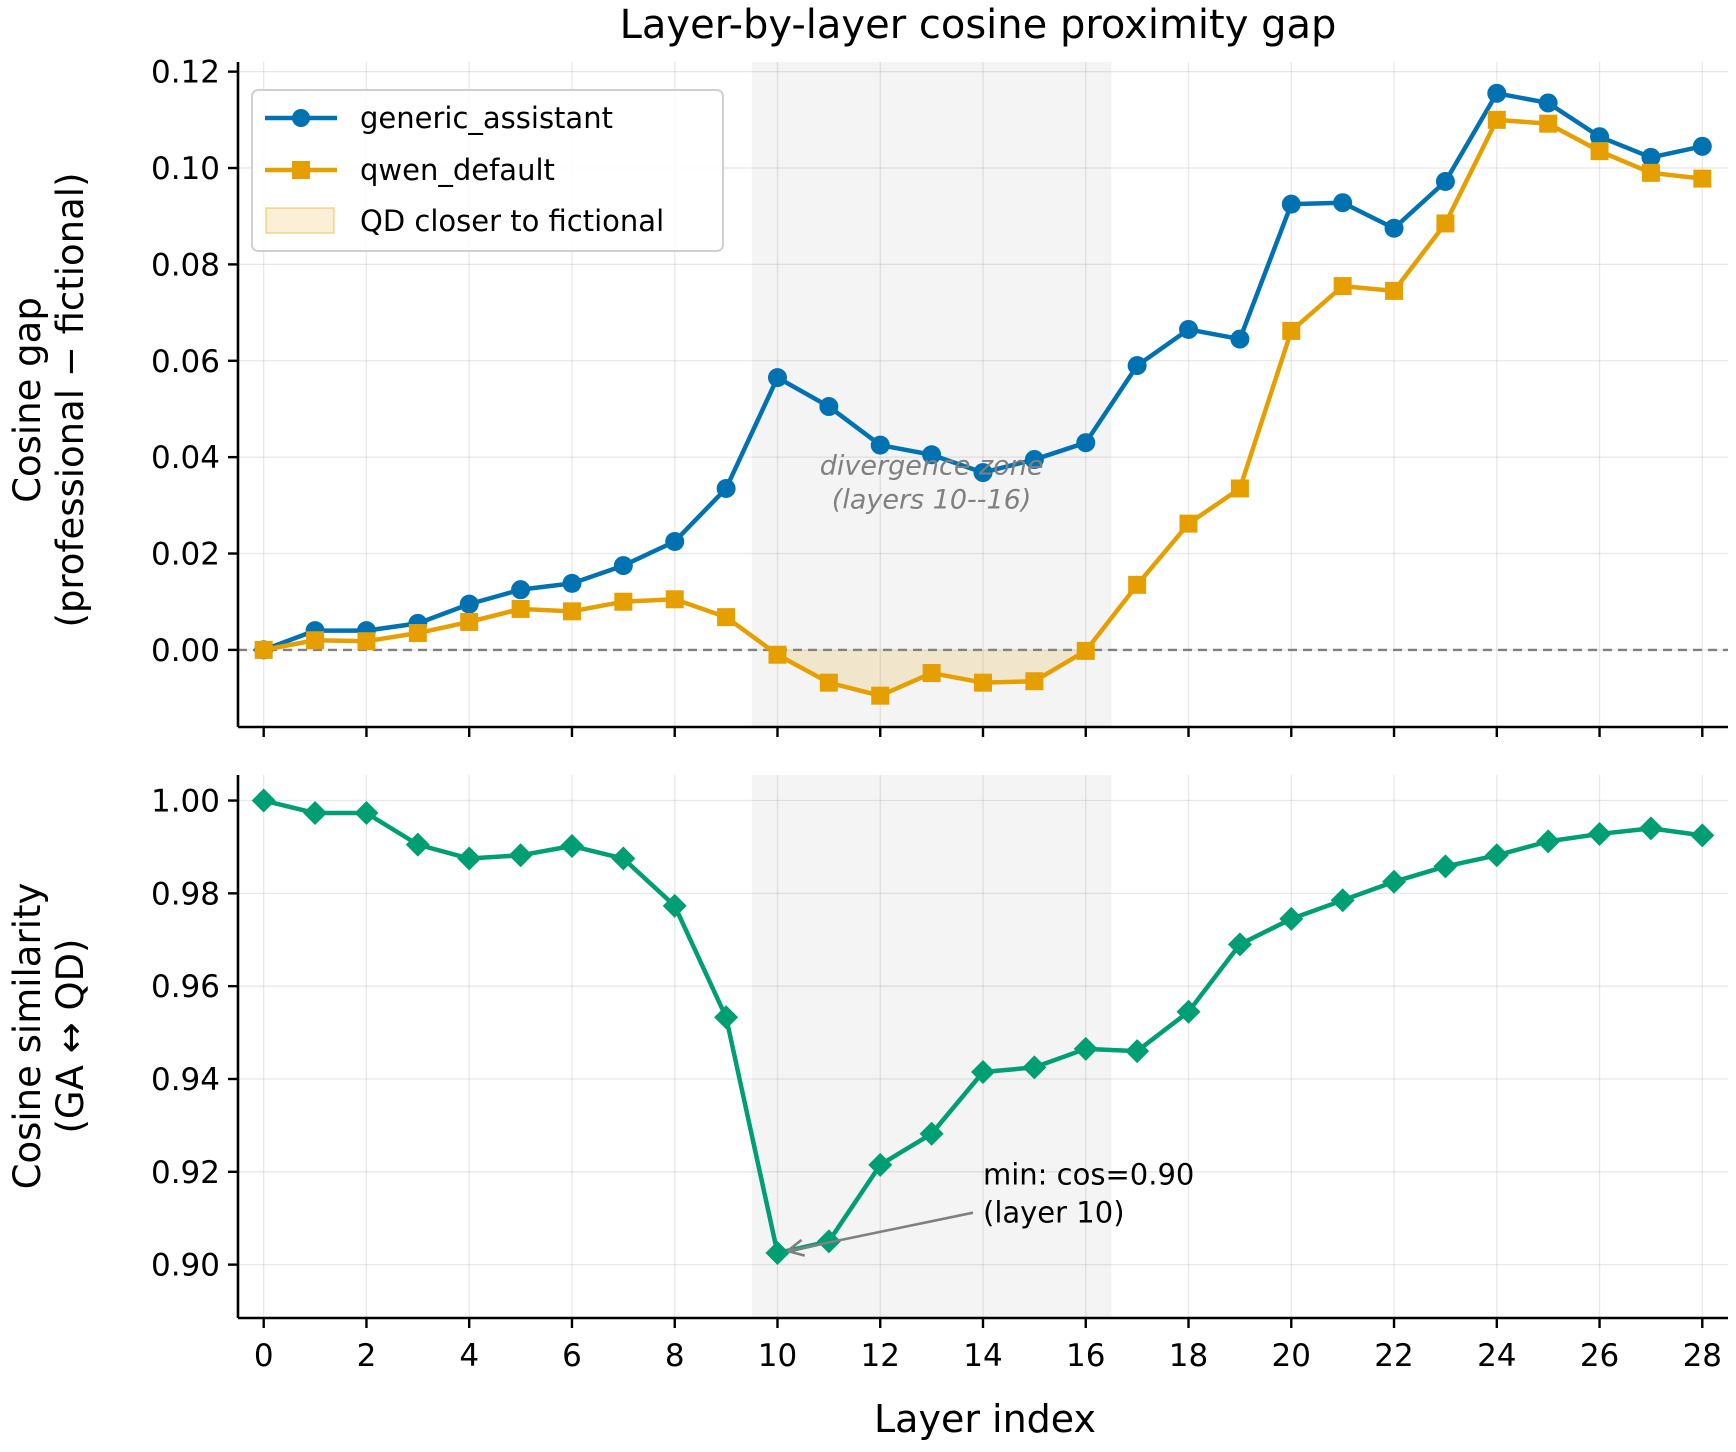  Describe the element at coordinates (300, 220) in the screenshot. I see `legend-fill-swatch` at that location.